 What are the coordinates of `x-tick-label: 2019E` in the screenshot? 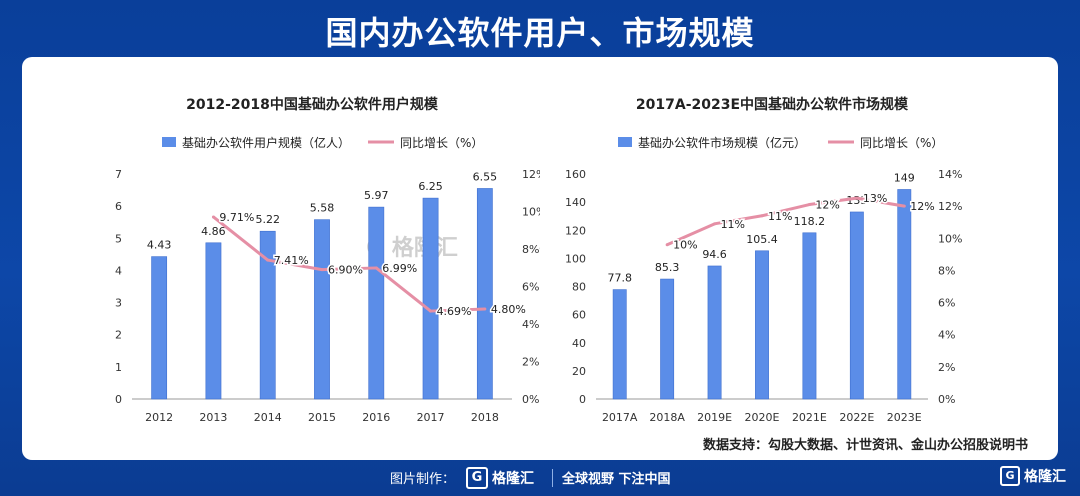 It's located at (714, 417).